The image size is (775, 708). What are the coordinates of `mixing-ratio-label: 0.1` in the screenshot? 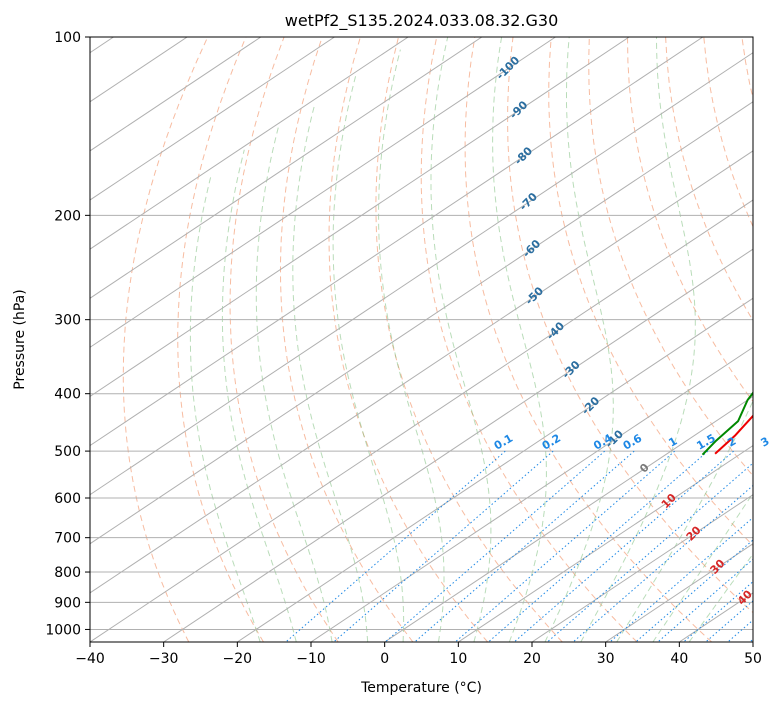 It's located at (503, 442).